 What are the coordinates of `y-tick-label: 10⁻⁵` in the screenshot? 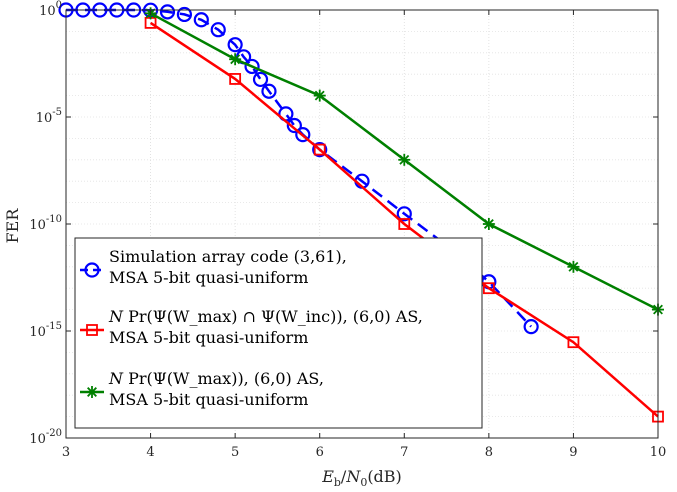 It's located at (49, 116).